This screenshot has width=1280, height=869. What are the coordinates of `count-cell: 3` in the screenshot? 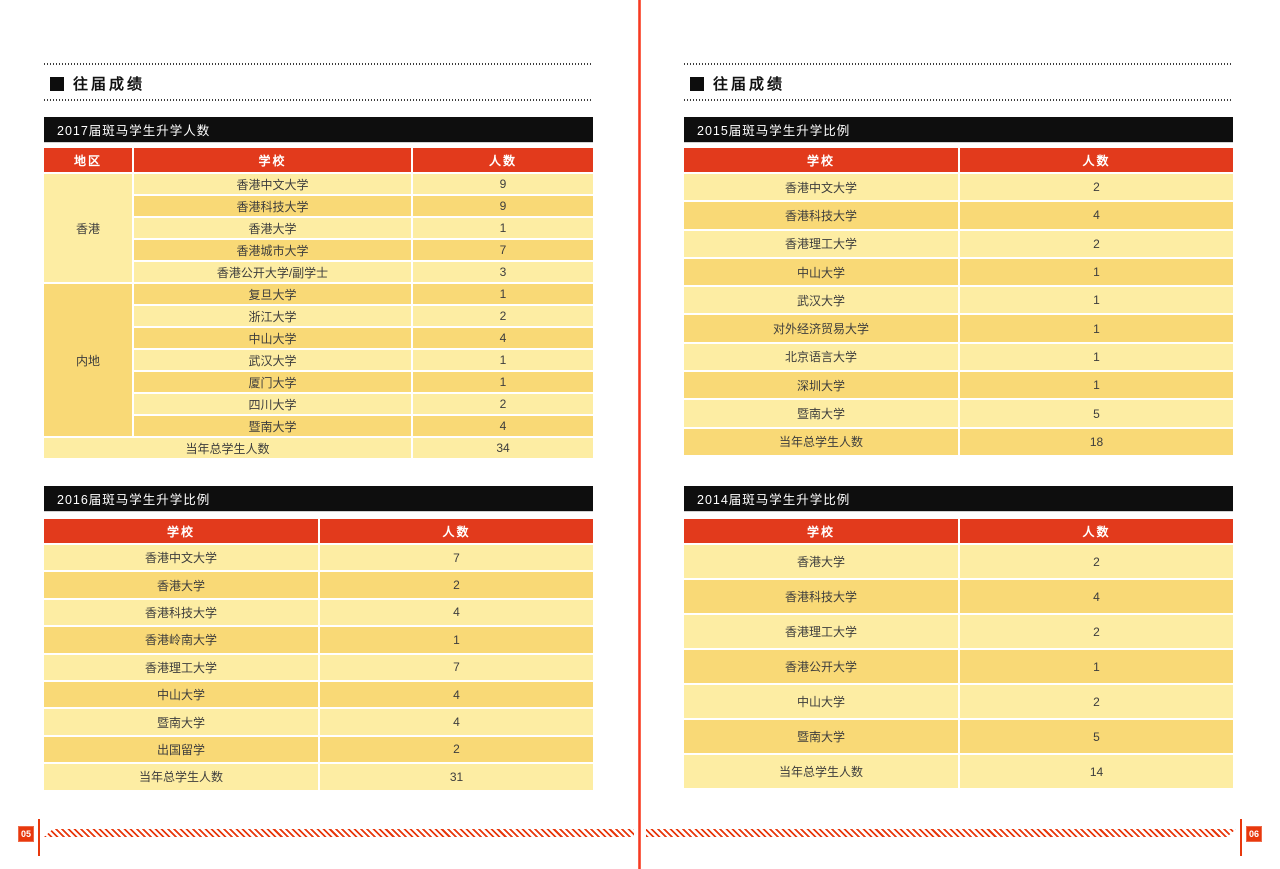 It's located at (503, 272).